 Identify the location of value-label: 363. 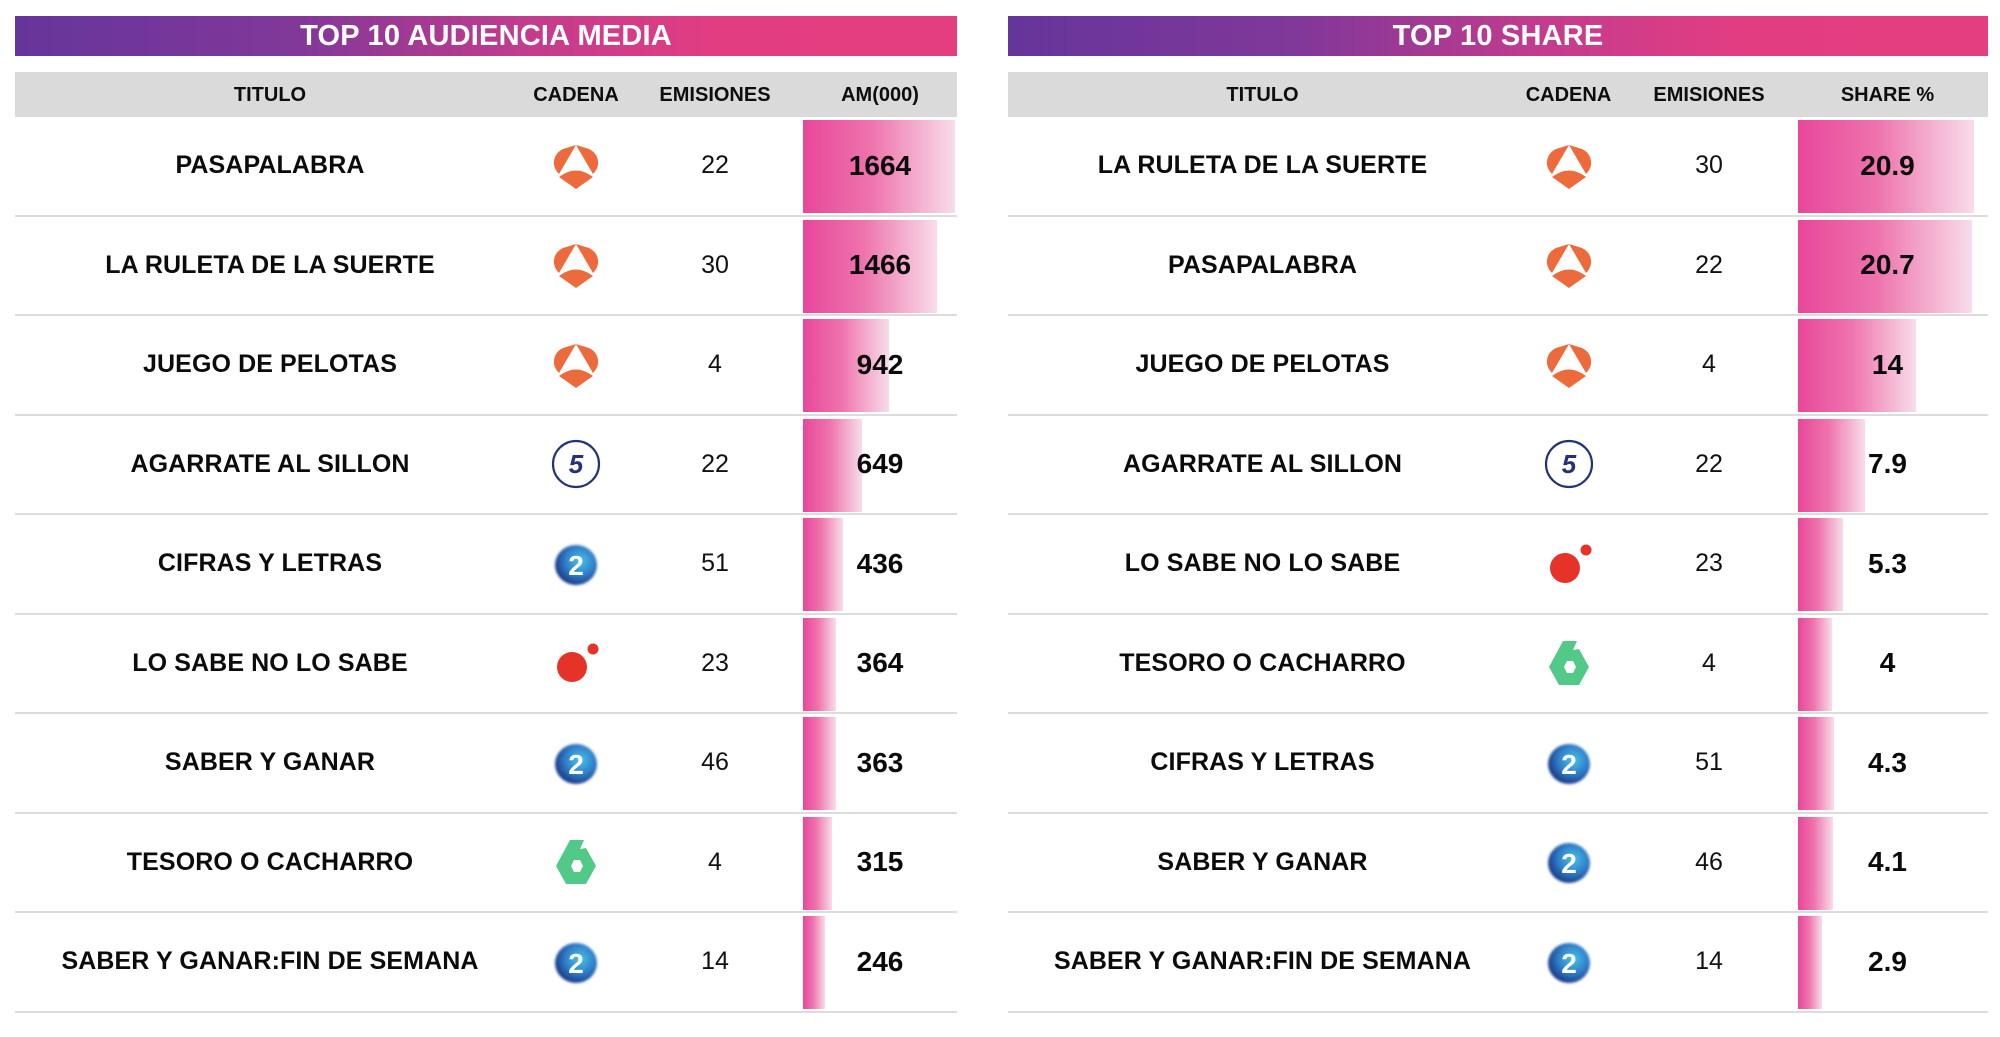
(880, 762).